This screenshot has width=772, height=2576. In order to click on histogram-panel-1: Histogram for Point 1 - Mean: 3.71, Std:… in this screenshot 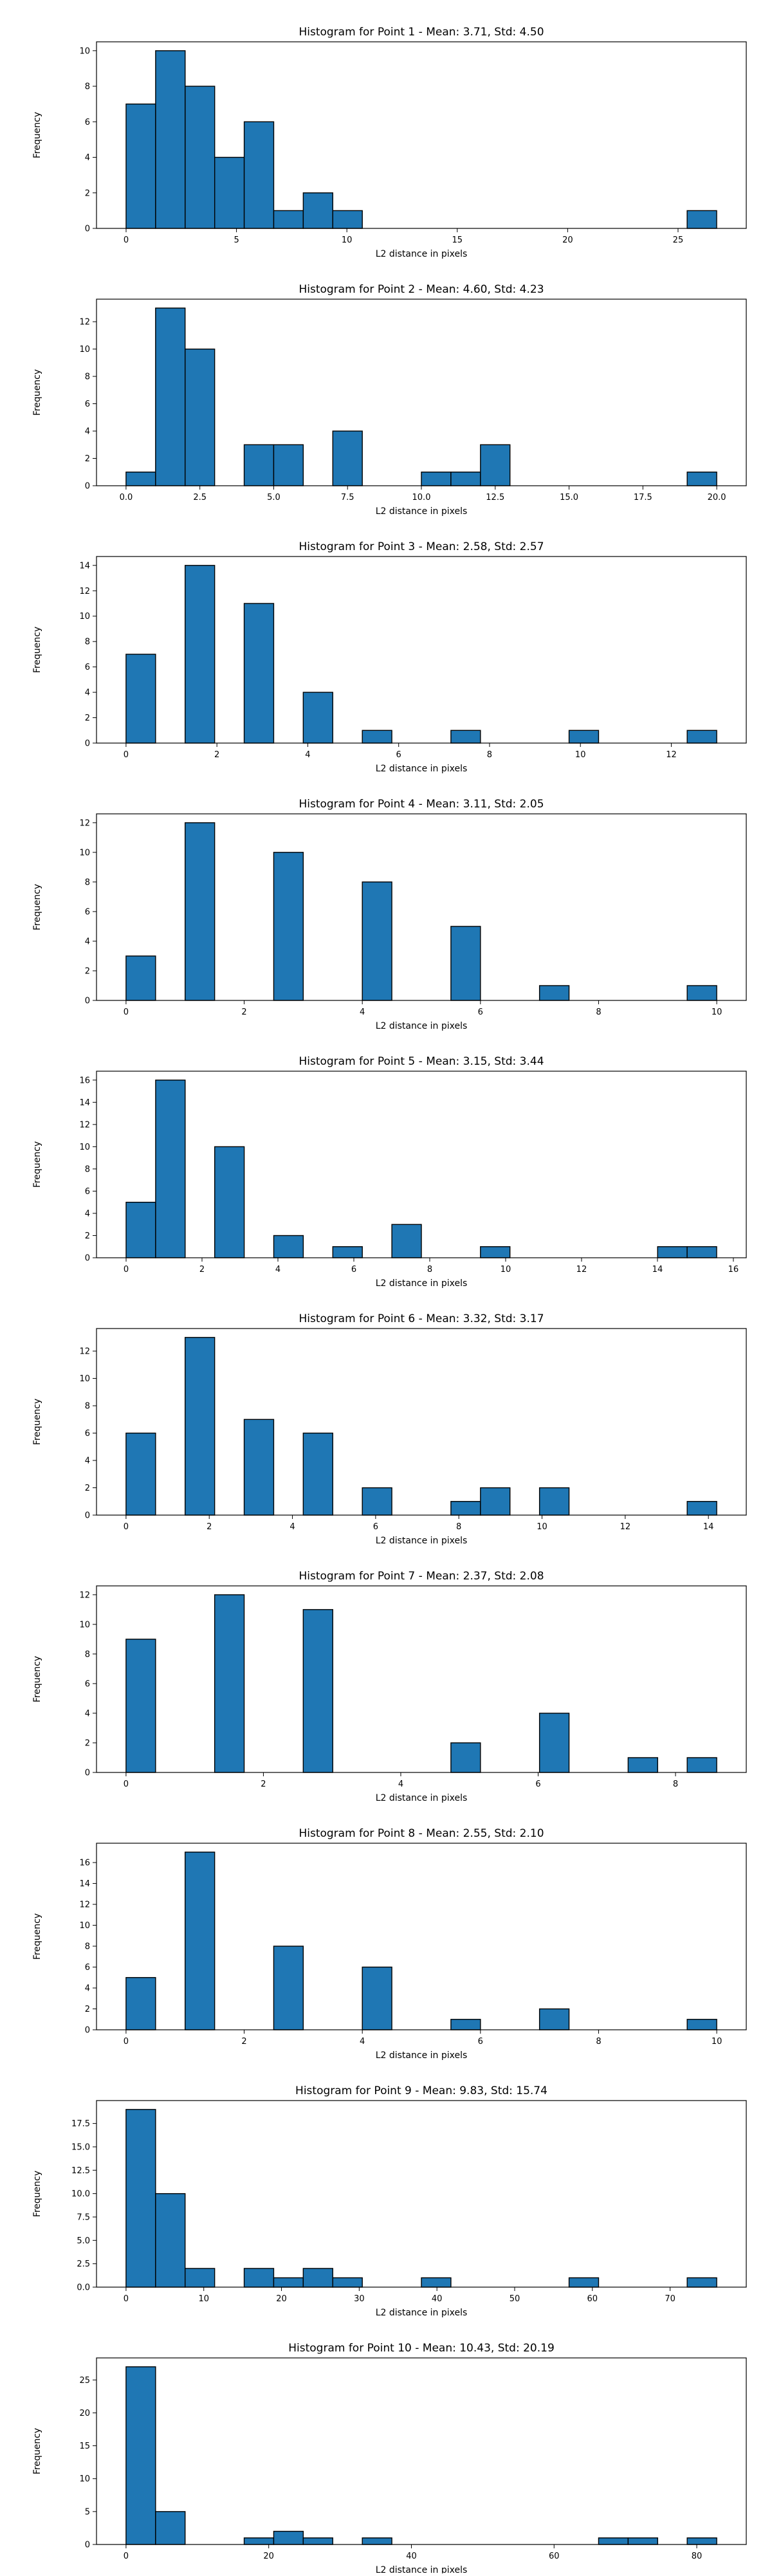, I will do `click(389, 142)`.